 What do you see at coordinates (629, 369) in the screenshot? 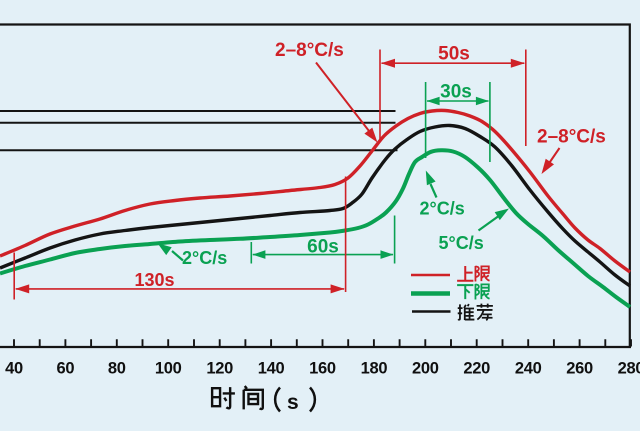
I see `svg-text: 280` at bounding box center [629, 369].